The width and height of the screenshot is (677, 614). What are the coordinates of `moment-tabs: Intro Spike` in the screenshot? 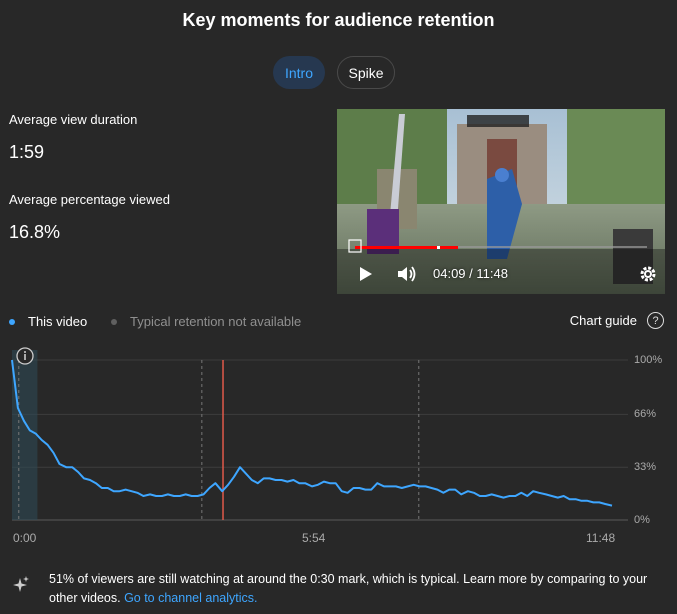 It's located at (334, 72).